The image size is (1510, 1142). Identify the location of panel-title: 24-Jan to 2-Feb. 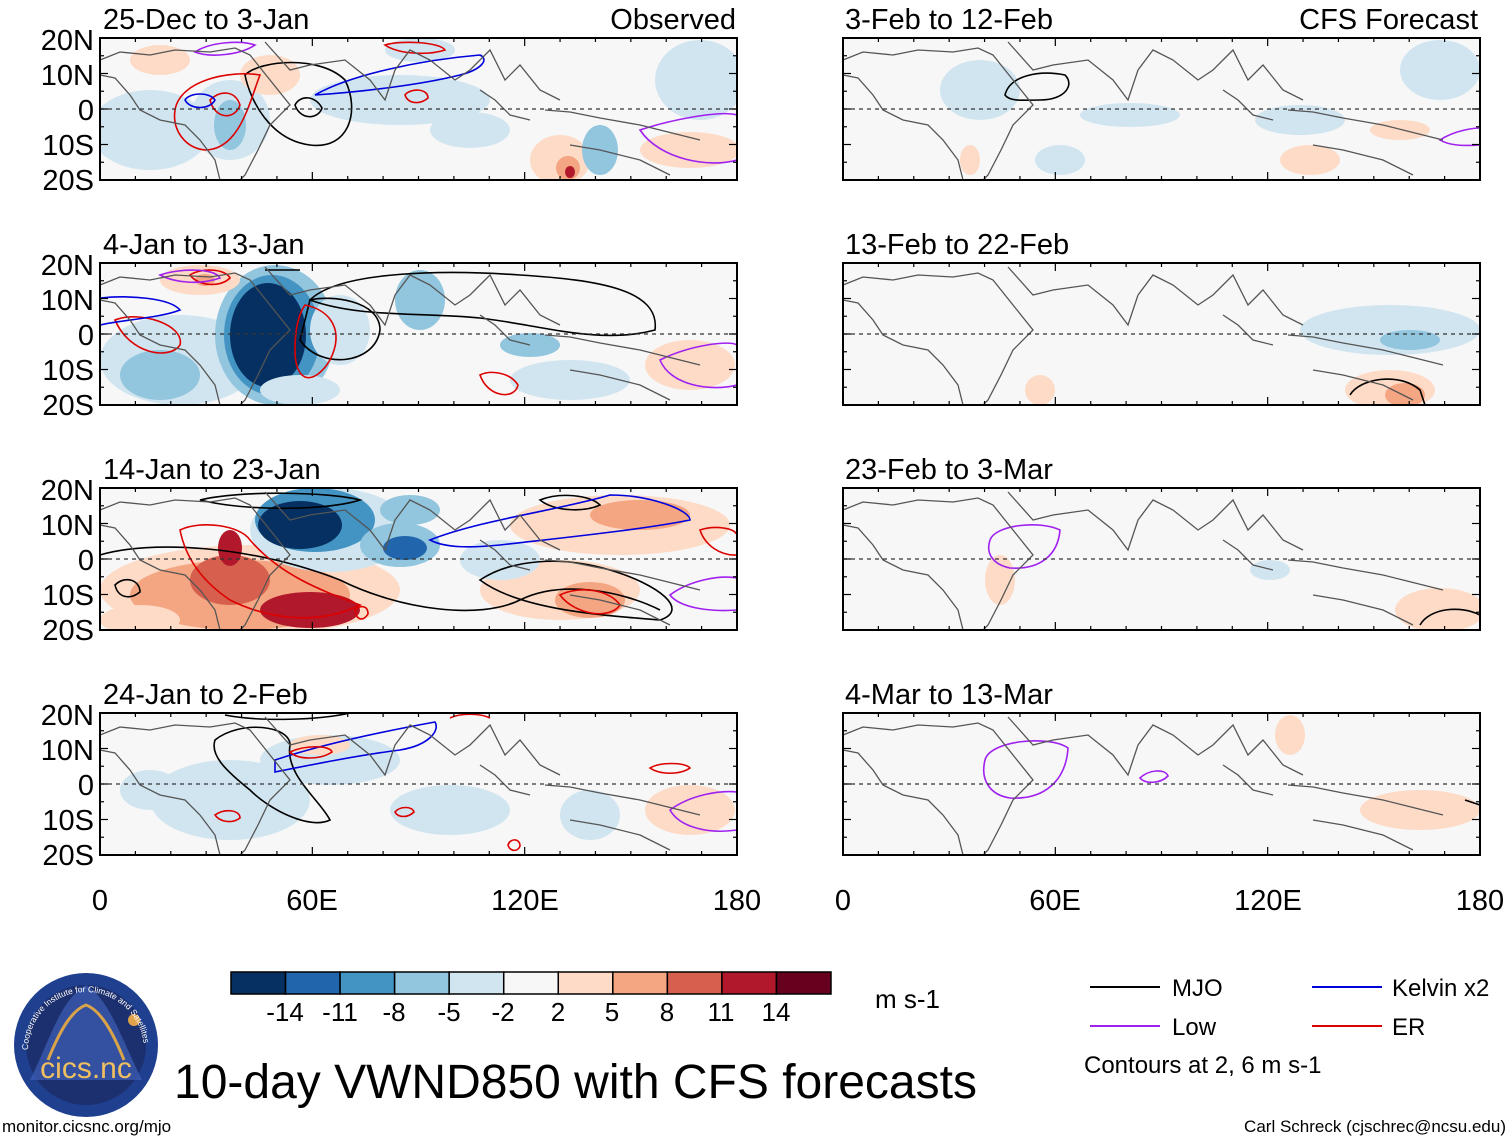
(205, 695).